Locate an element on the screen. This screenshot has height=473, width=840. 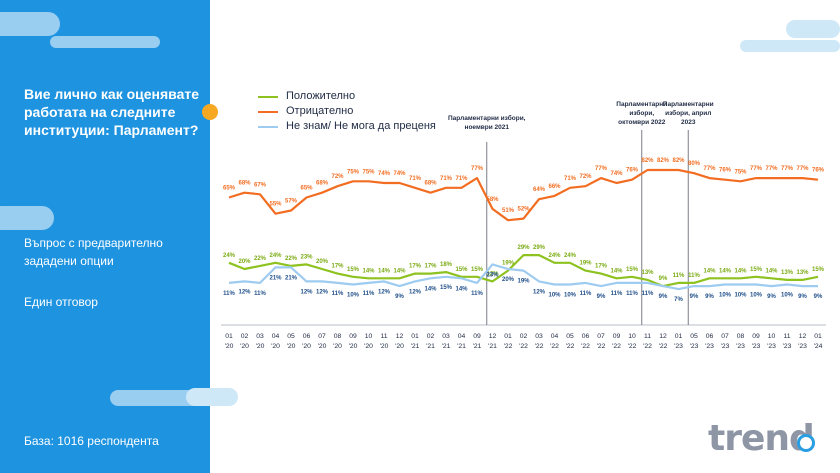
legend-label: Положително is located at coordinates (321, 96).